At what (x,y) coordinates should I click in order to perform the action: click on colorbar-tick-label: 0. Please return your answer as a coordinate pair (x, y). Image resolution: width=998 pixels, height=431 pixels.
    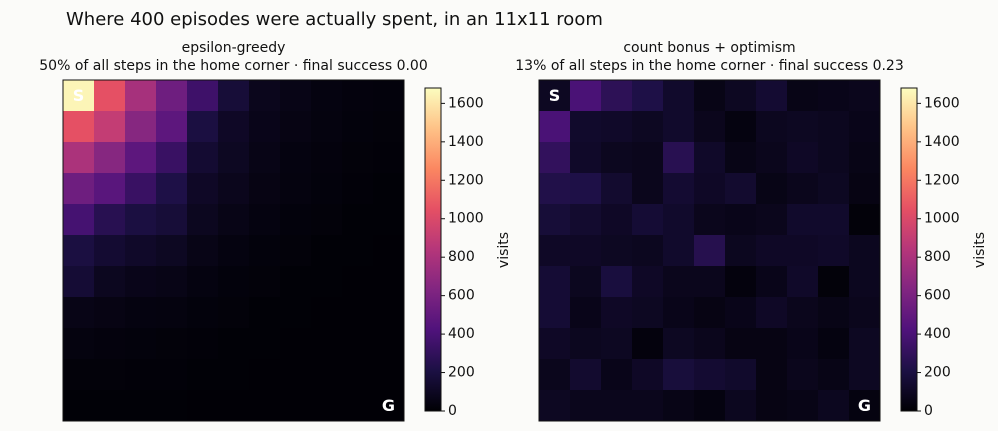
    Looking at the image, I should click on (928, 411).